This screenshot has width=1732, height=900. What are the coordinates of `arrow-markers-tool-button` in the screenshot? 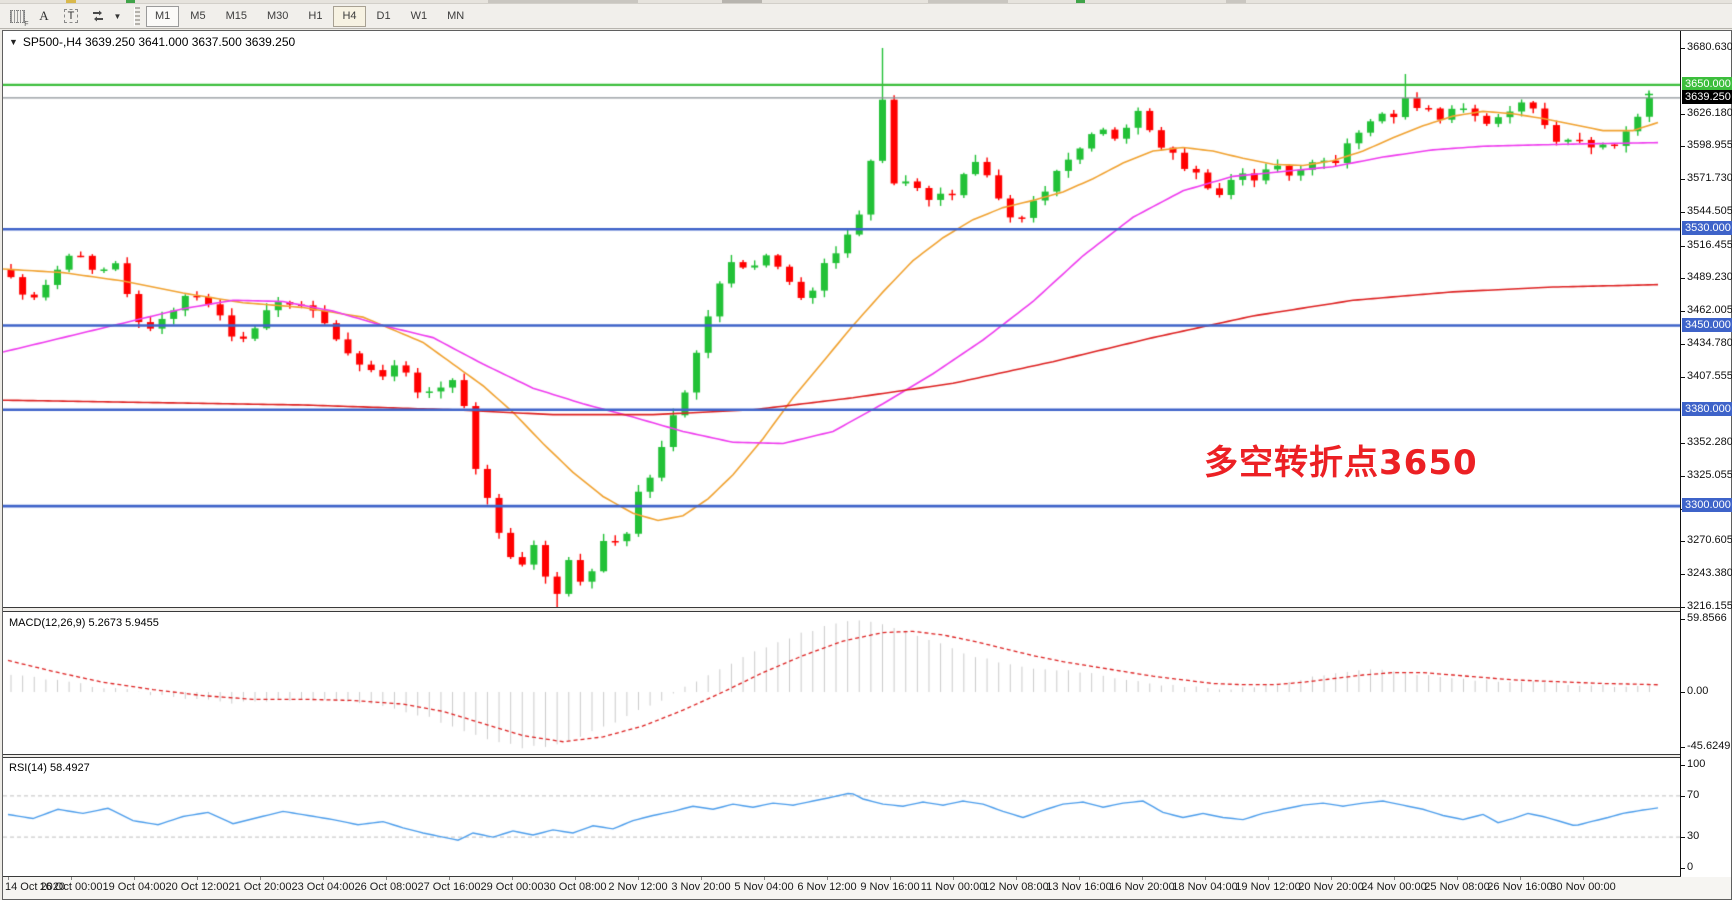 It's located at (98, 16).